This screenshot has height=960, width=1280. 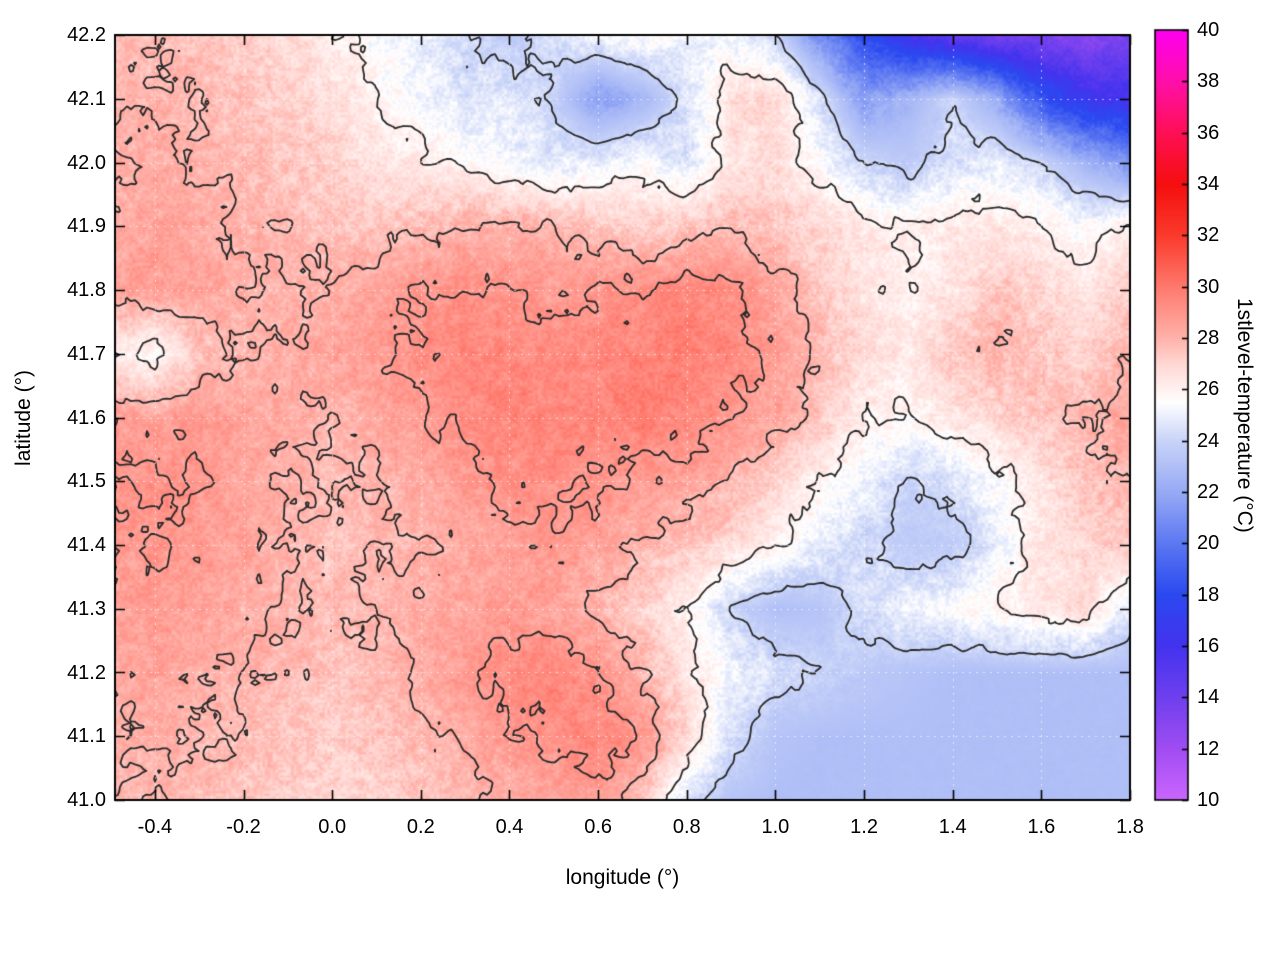 What do you see at coordinates (1208, 697) in the screenshot?
I see `colorbar-tick-label: 14` at bounding box center [1208, 697].